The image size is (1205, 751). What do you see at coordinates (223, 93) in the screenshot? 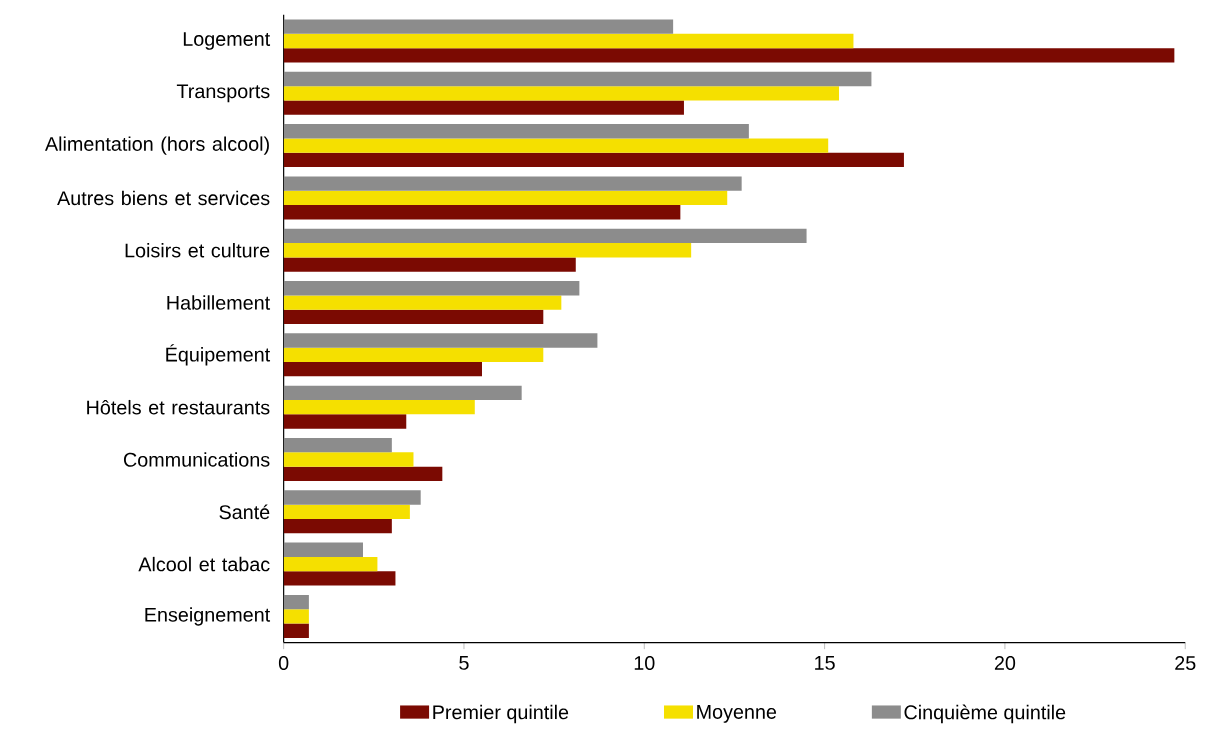
I see `y-tick-label: Transports` at bounding box center [223, 93].